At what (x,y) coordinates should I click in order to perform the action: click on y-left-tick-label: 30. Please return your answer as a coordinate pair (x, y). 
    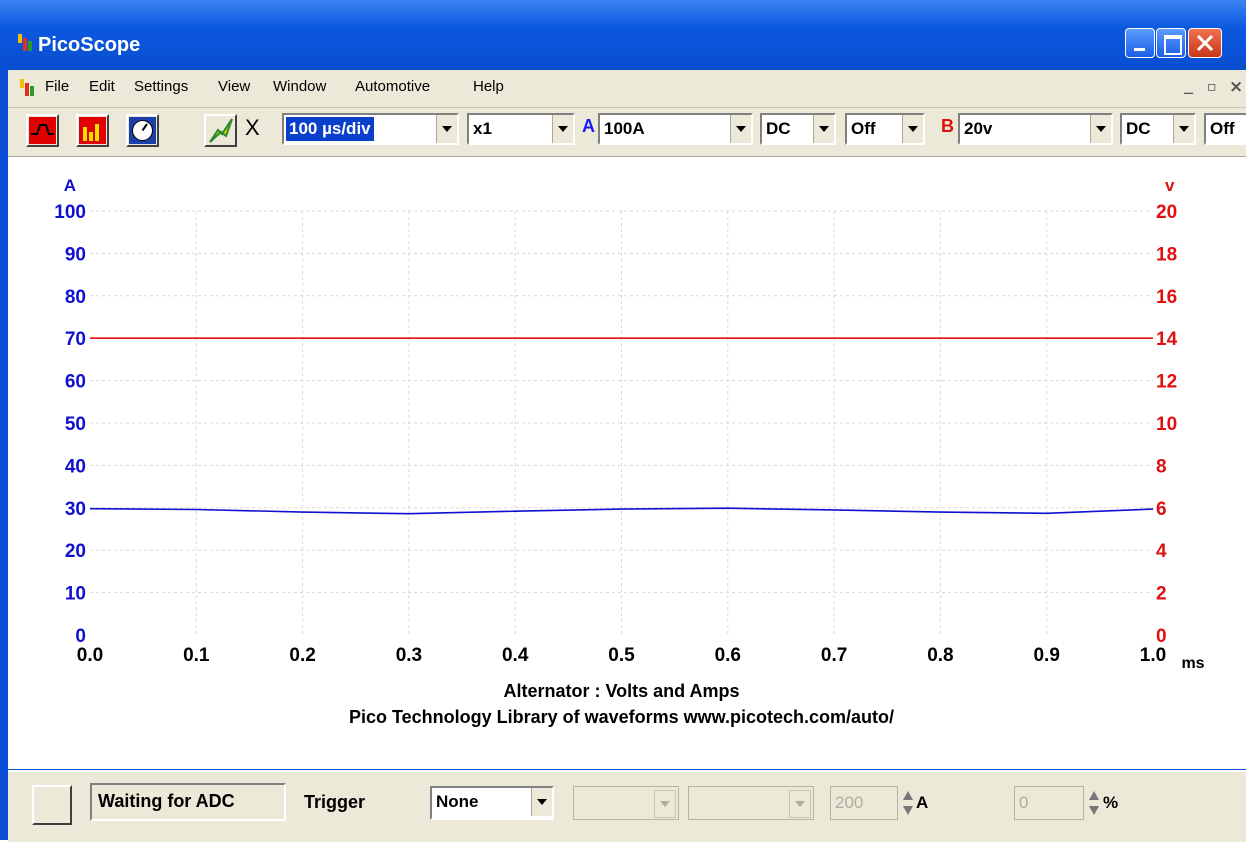
    Looking at the image, I should click on (75, 509).